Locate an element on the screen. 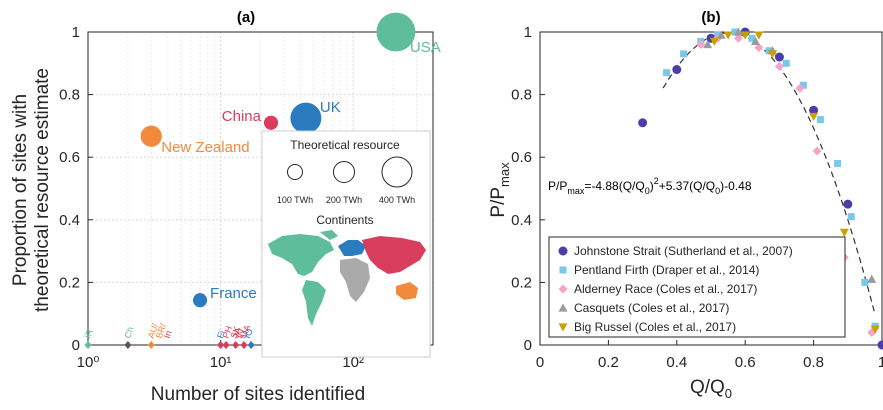 The width and height of the screenshot is (883, 410). point-usa is located at coordinates (396, 32).